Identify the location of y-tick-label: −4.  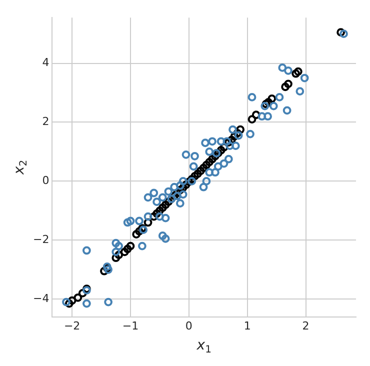
(41, 298).